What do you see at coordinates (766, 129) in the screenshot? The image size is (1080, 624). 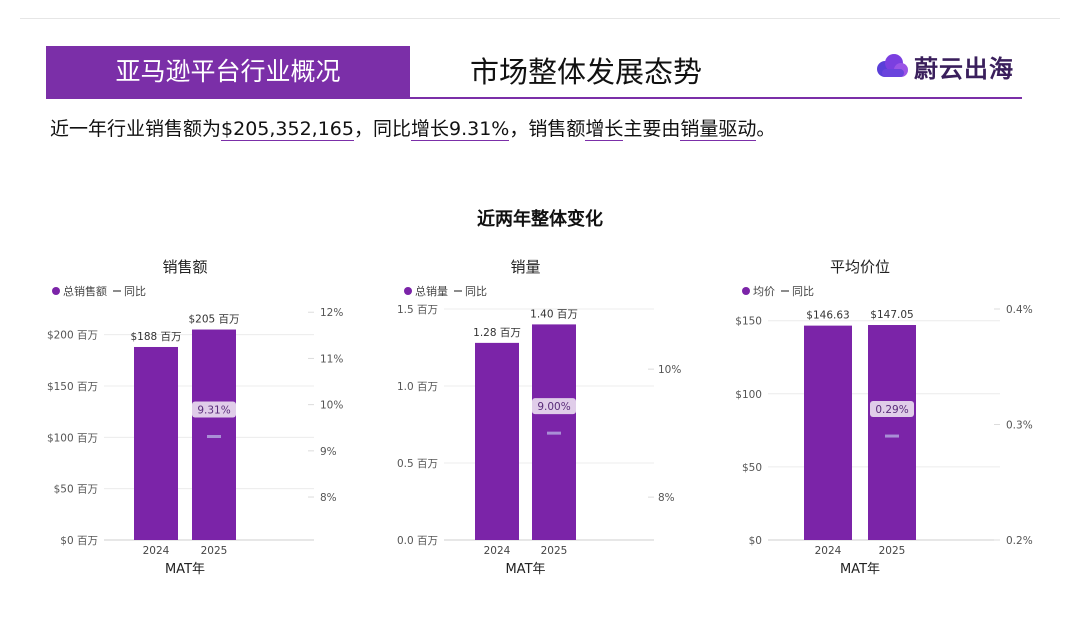 I see `summary-part: 。` at bounding box center [766, 129].